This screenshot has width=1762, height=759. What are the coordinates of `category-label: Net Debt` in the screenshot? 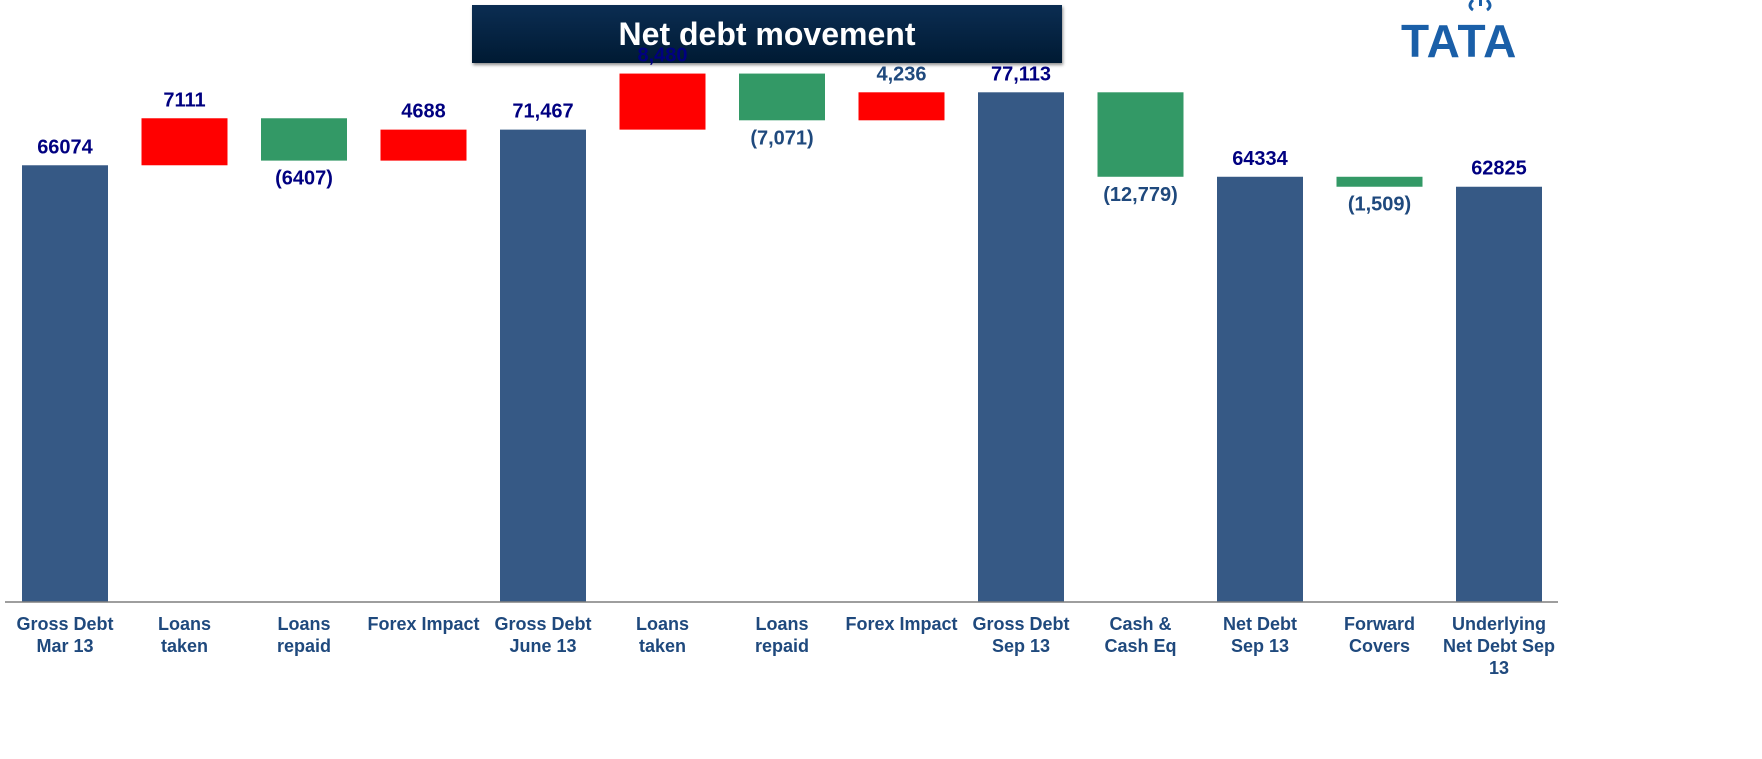 It's located at (1260, 624).